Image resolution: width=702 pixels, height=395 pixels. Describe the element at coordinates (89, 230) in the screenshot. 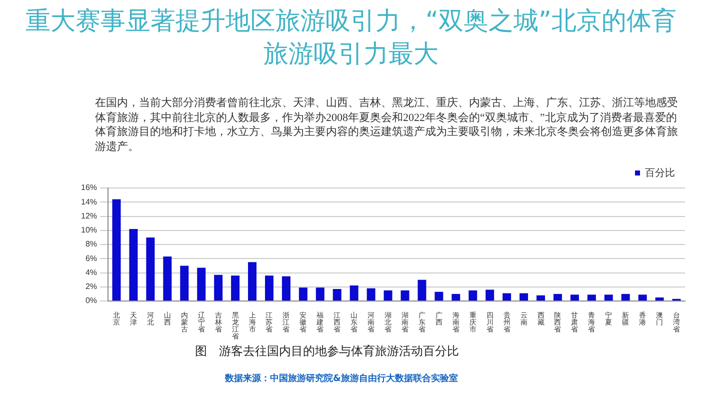

I see `y-tick-label: 10%` at that location.